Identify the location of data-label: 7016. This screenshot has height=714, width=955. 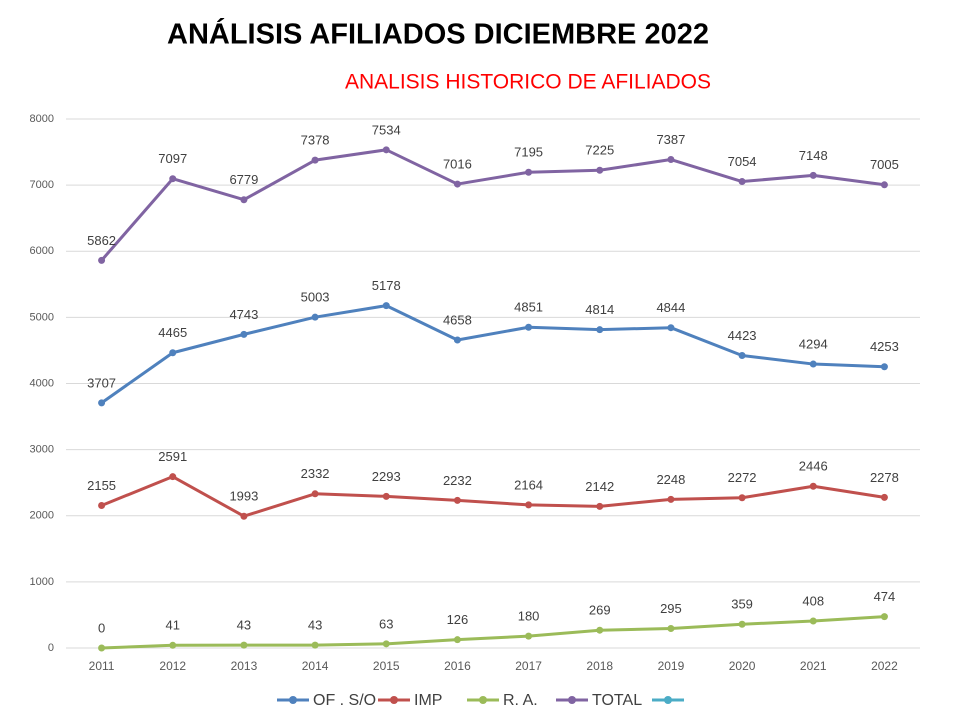
(457, 164).